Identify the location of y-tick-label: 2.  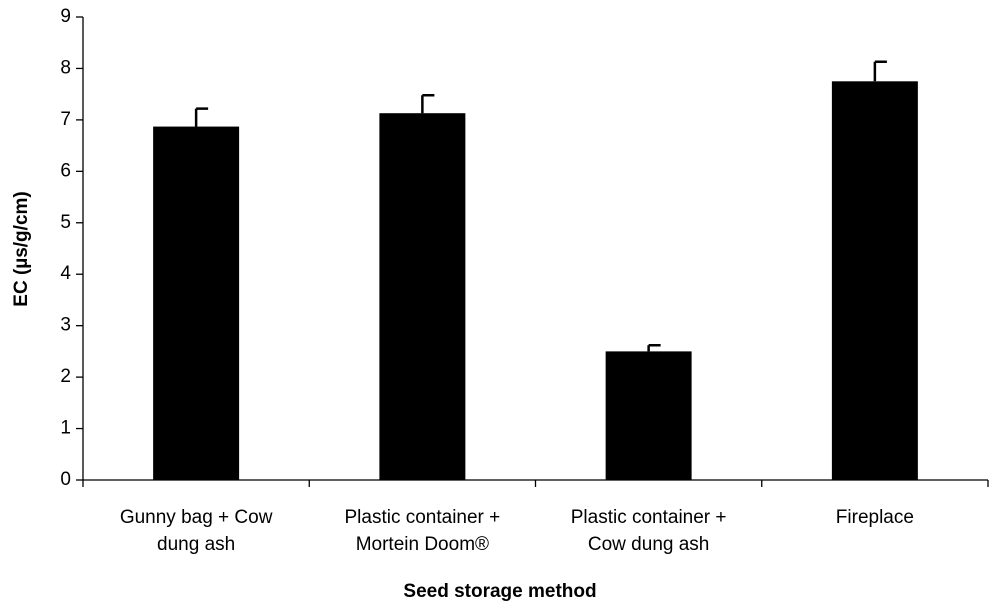
(65, 376).